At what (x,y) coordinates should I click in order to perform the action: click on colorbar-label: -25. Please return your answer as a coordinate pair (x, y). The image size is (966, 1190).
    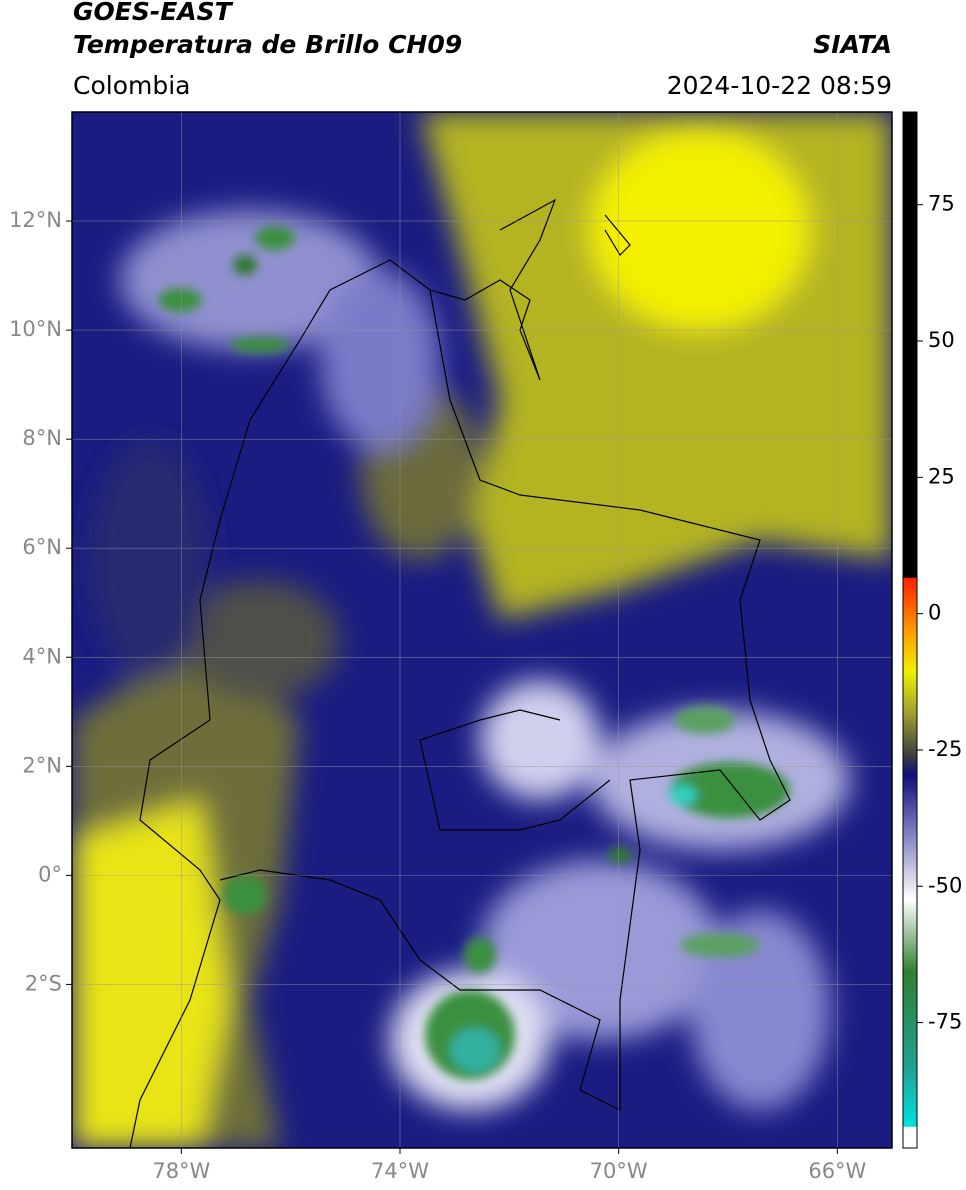
    Looking at the image, I should click on (945, 749).